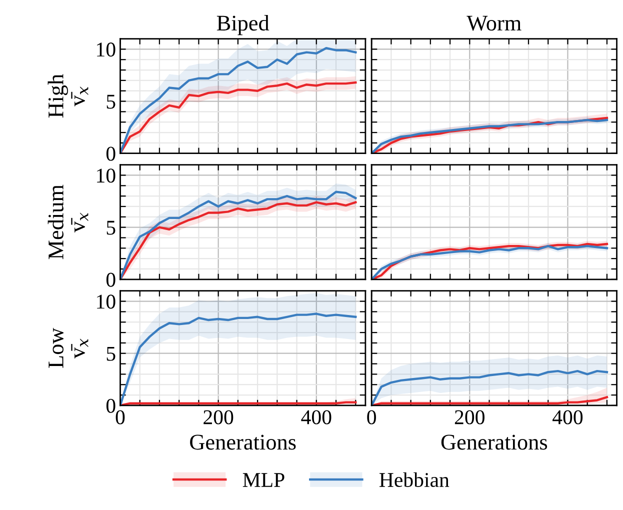 The image size is (623, 510). Describe the element at coordinates (494, 23) in the screenshot. I see `chart-title: Worm` at that location.